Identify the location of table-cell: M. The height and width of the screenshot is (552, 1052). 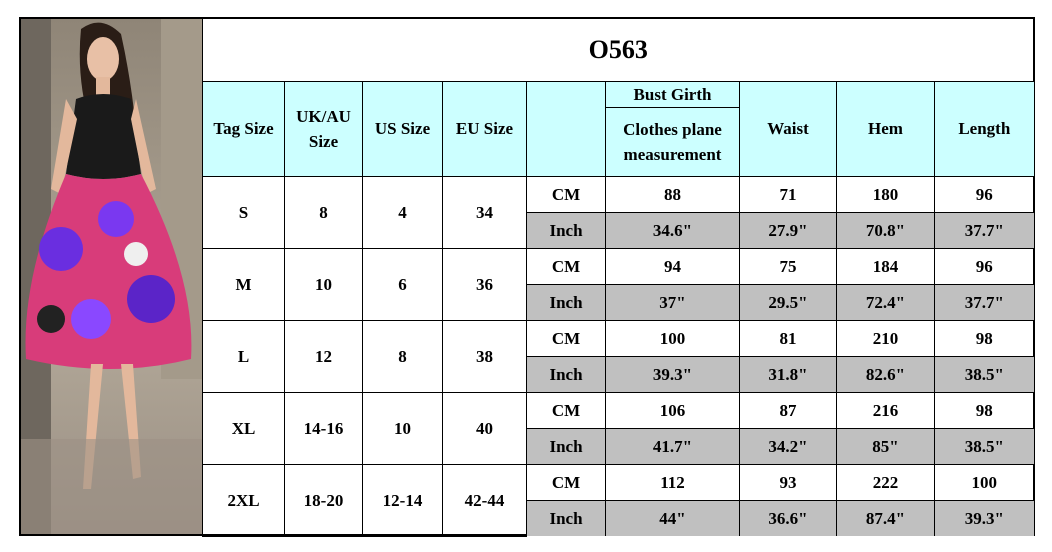
(243, 284).